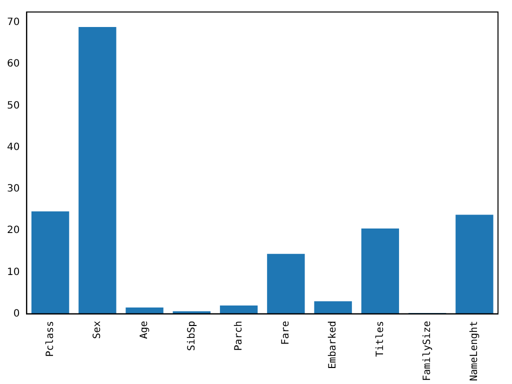 Image resolution: width=512 pixels, height=384 pixels. Describe the element at coordinates (13, 22) in the screenshot. I see `y-tick-label: 70` at that location.